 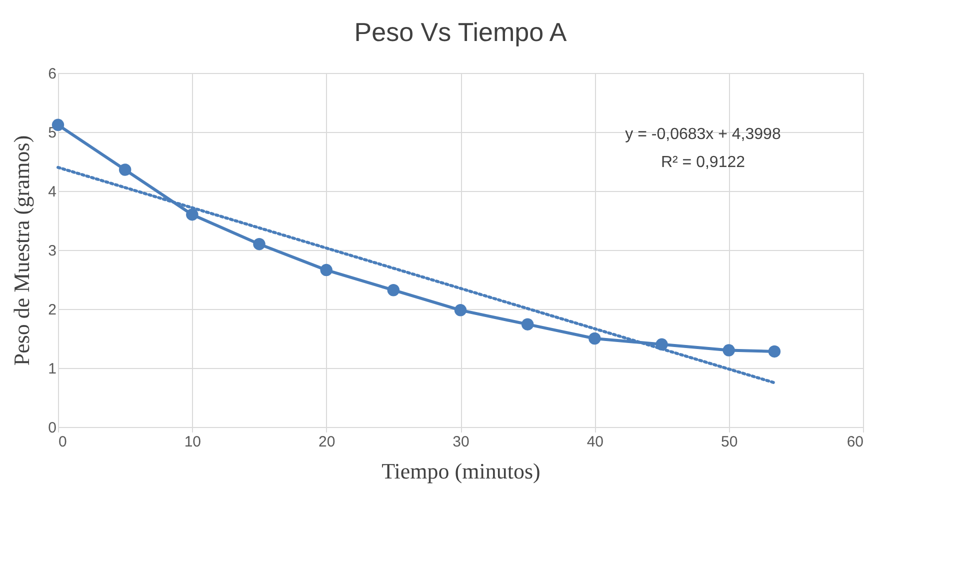 I want to click on x-tick-label: 10, so click(x=193, y=442).